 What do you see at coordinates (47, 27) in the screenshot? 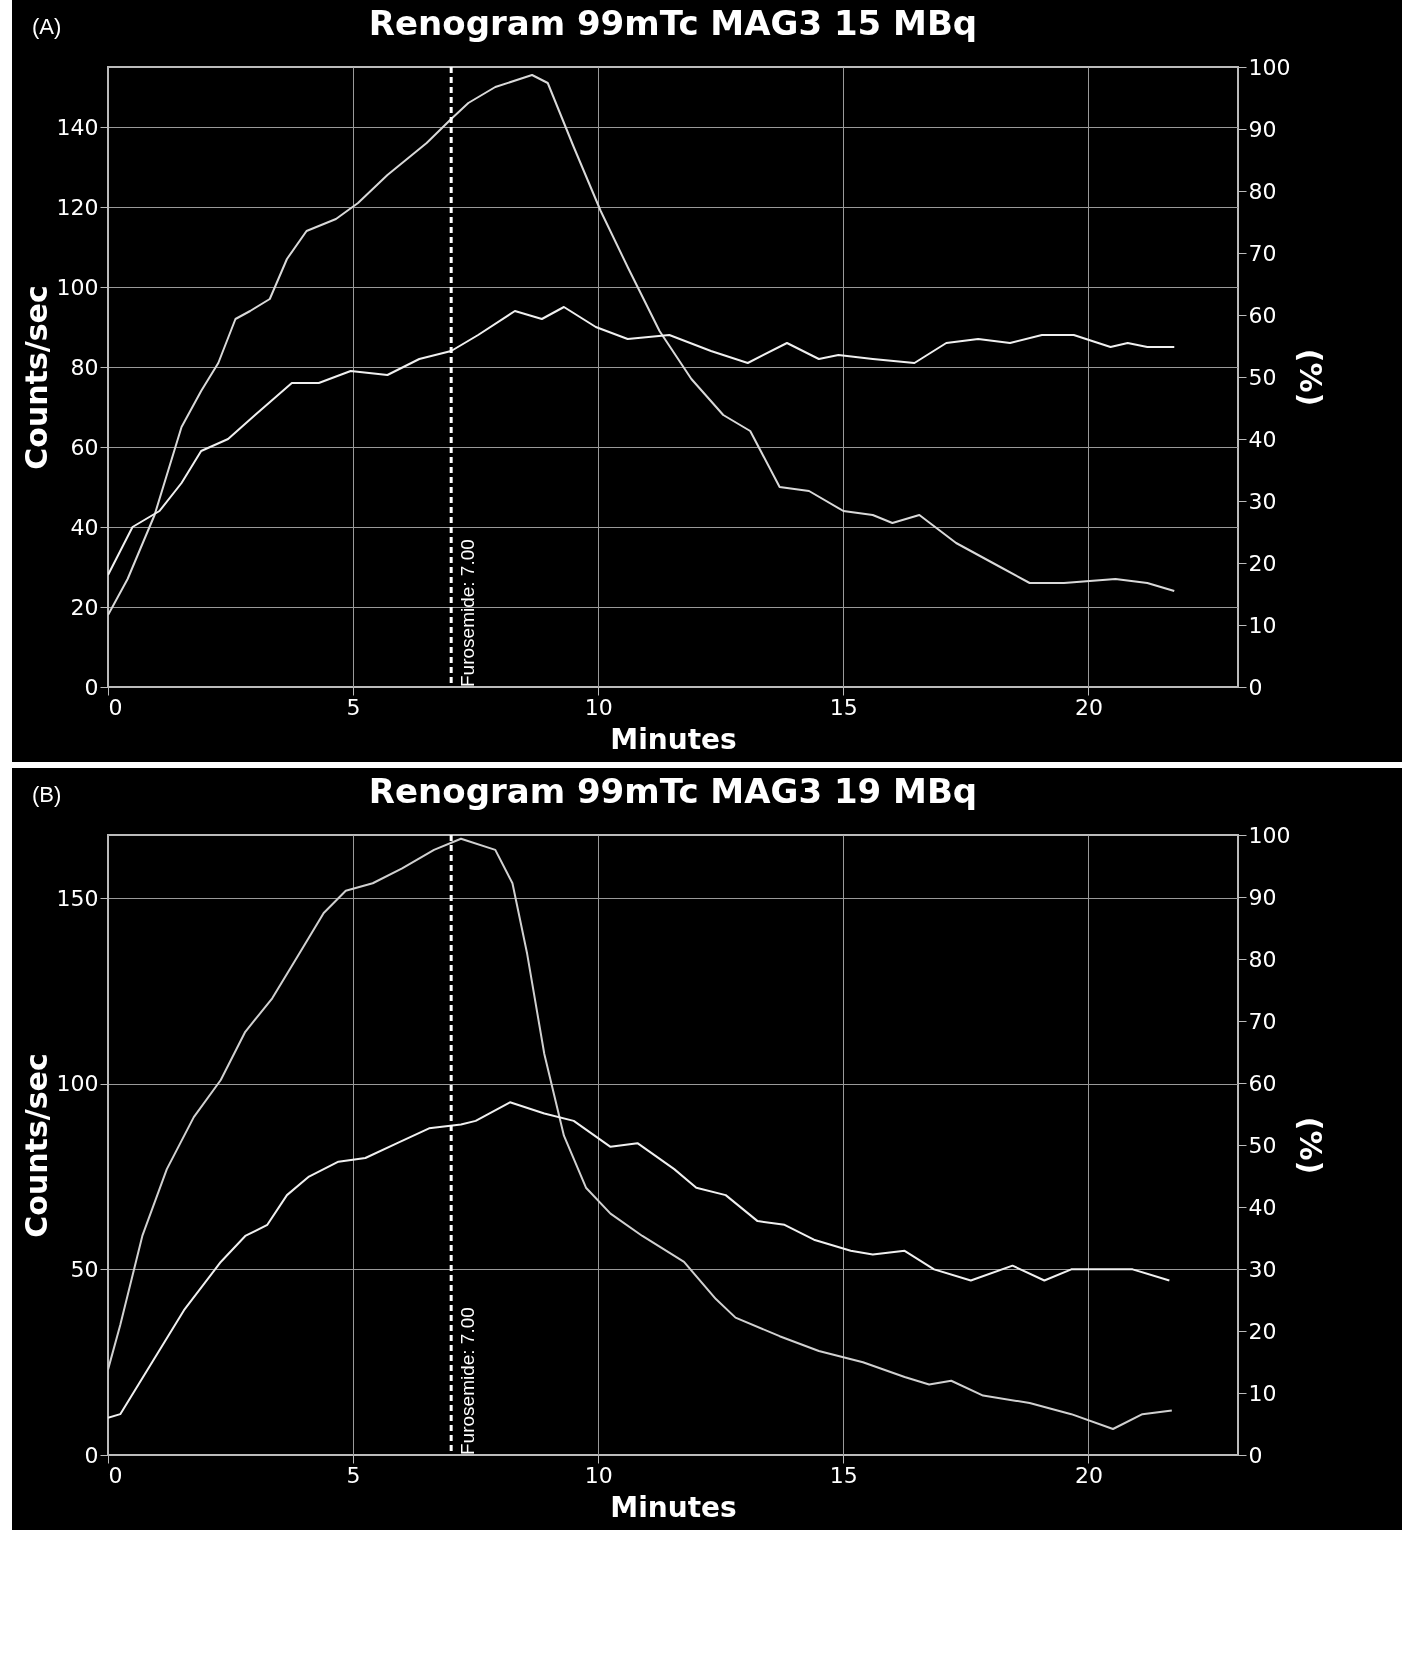
I see `text: (A)` at bounding box center [47, 27].